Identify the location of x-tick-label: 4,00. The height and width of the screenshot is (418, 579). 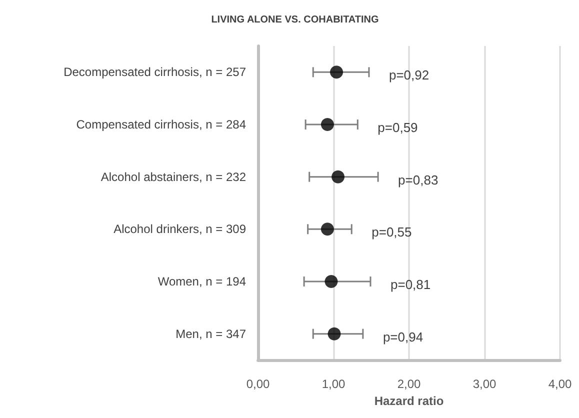
(560, 384).